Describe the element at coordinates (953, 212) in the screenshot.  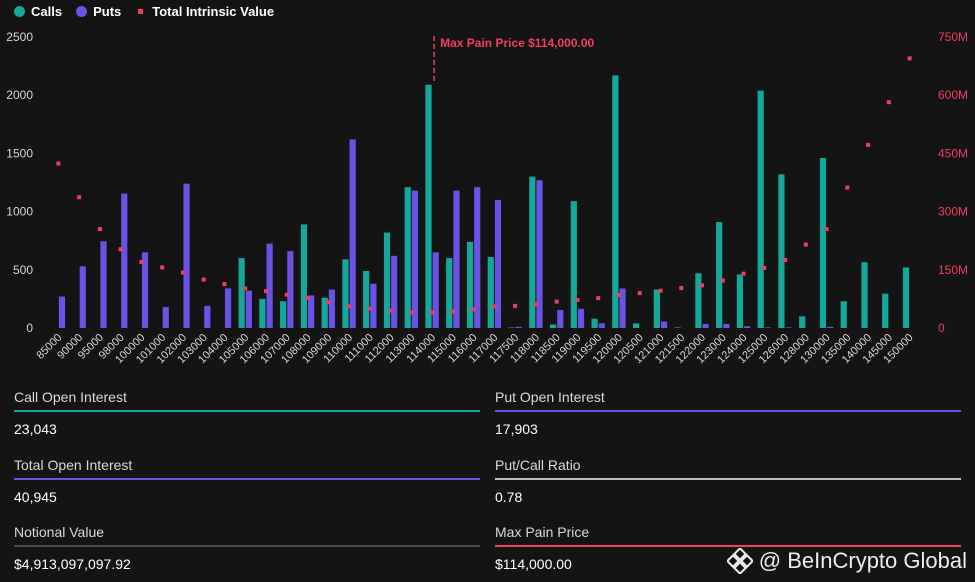
I see `y2-tick-label: 300M` at that location.